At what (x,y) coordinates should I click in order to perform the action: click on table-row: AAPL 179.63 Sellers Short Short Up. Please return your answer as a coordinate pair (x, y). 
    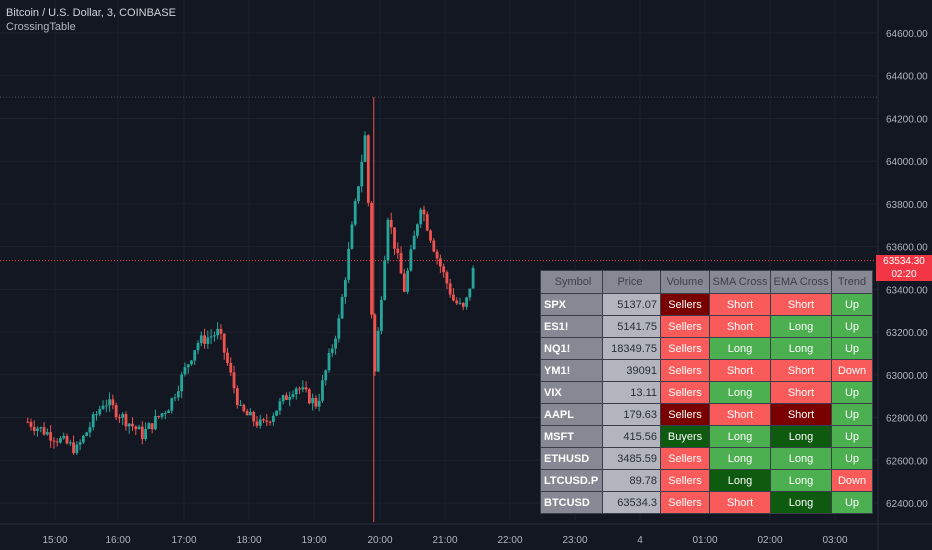
    Looking at the image, I should click on (706, 414).